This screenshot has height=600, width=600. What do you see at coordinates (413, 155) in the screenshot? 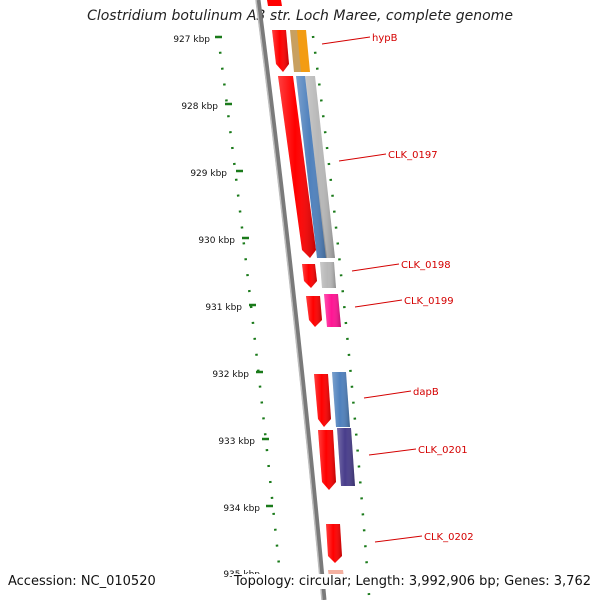
I see `gene-label-CLK_0197: CLK_0197` at bounding box center [413, 155].